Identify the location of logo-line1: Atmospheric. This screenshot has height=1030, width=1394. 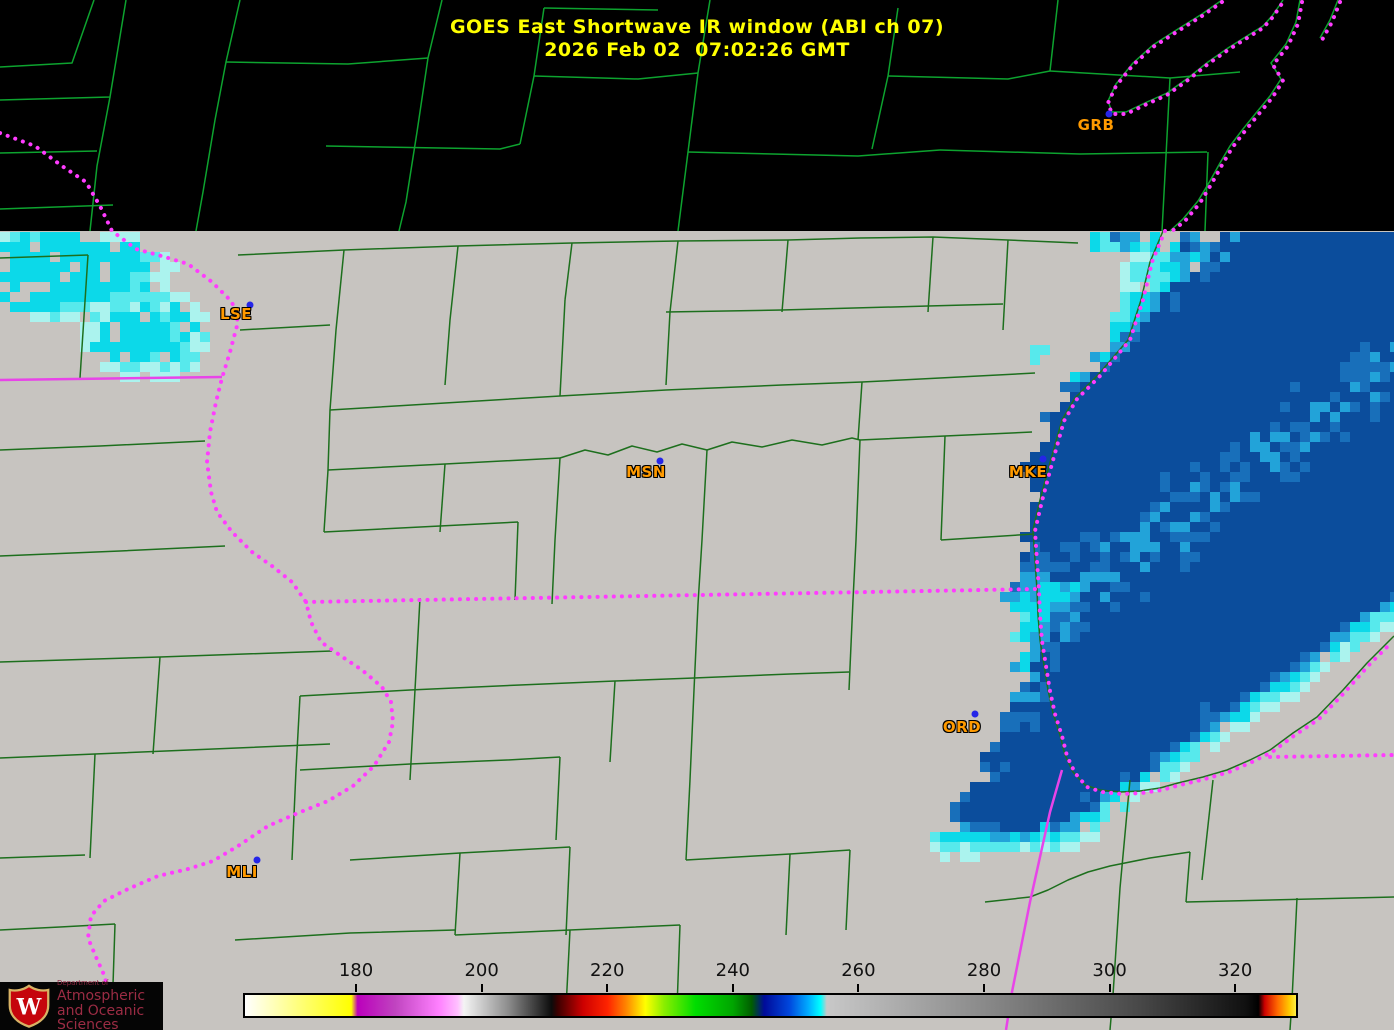
(101, 996).